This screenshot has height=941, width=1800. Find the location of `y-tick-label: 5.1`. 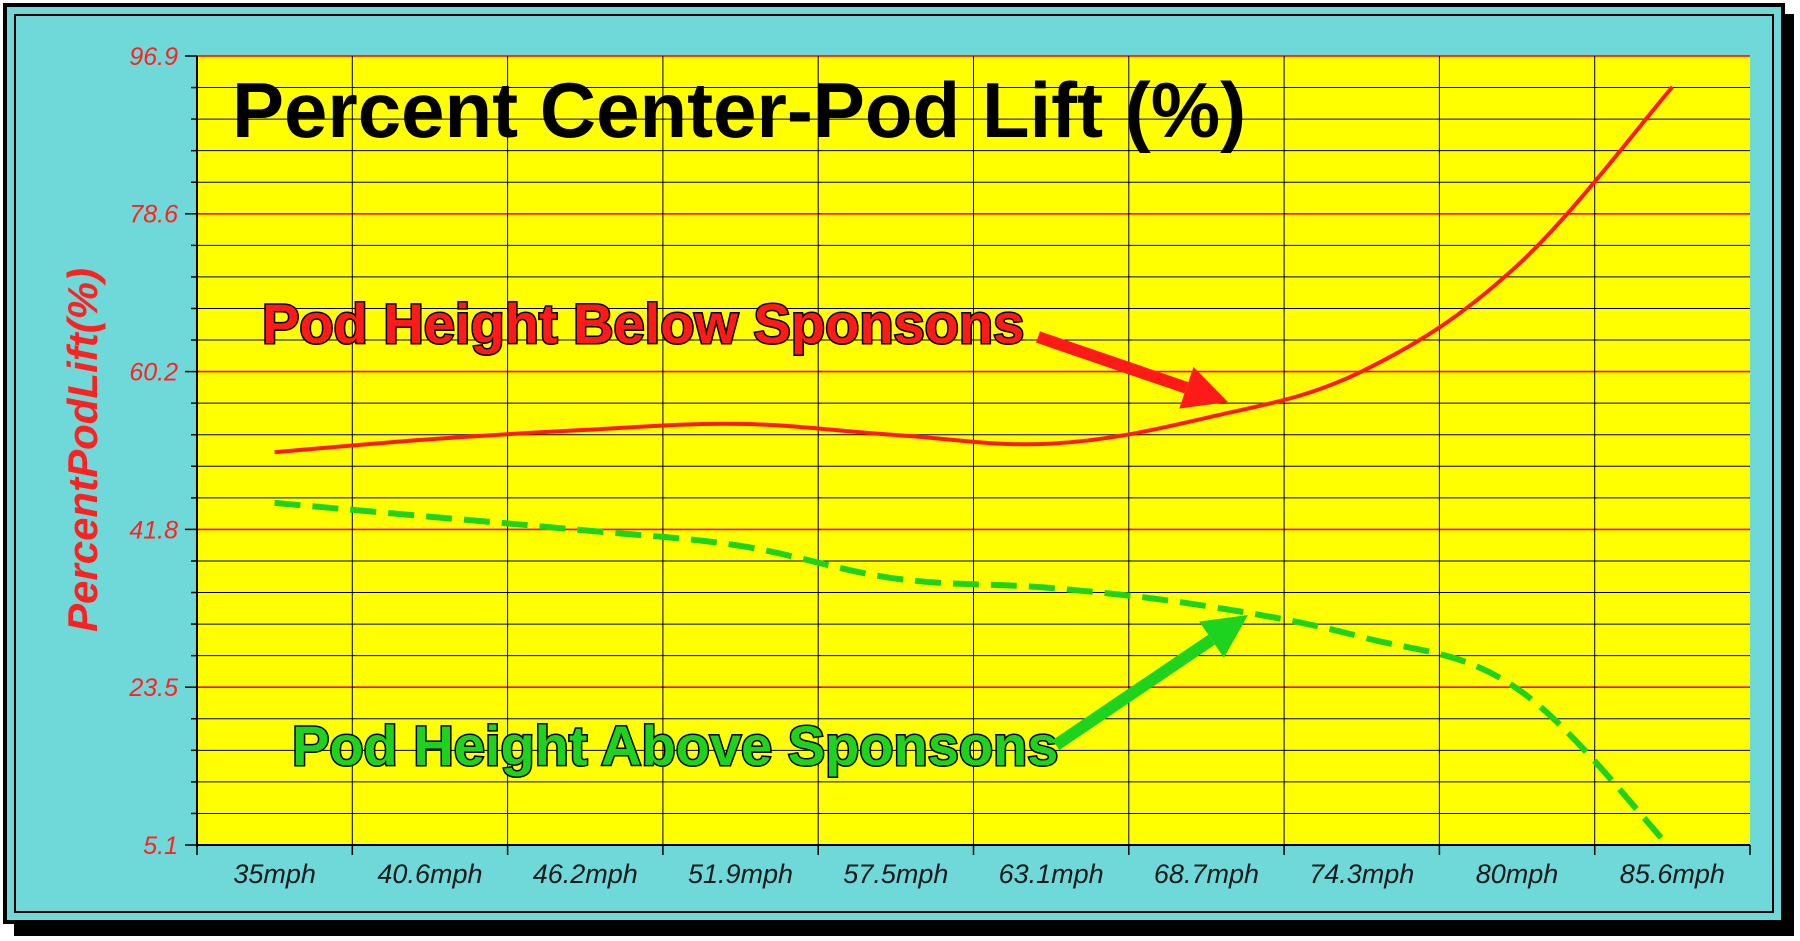

y-tick-label: 5.1 is located at coordinates (160, 846).